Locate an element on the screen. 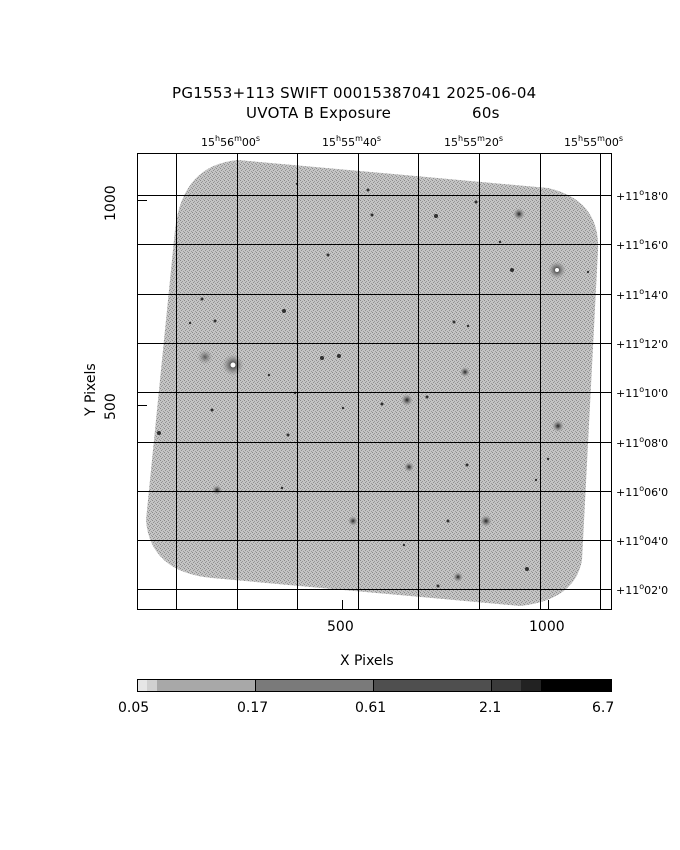  y-tick-label: 500 is located at coordinates (111, 406).